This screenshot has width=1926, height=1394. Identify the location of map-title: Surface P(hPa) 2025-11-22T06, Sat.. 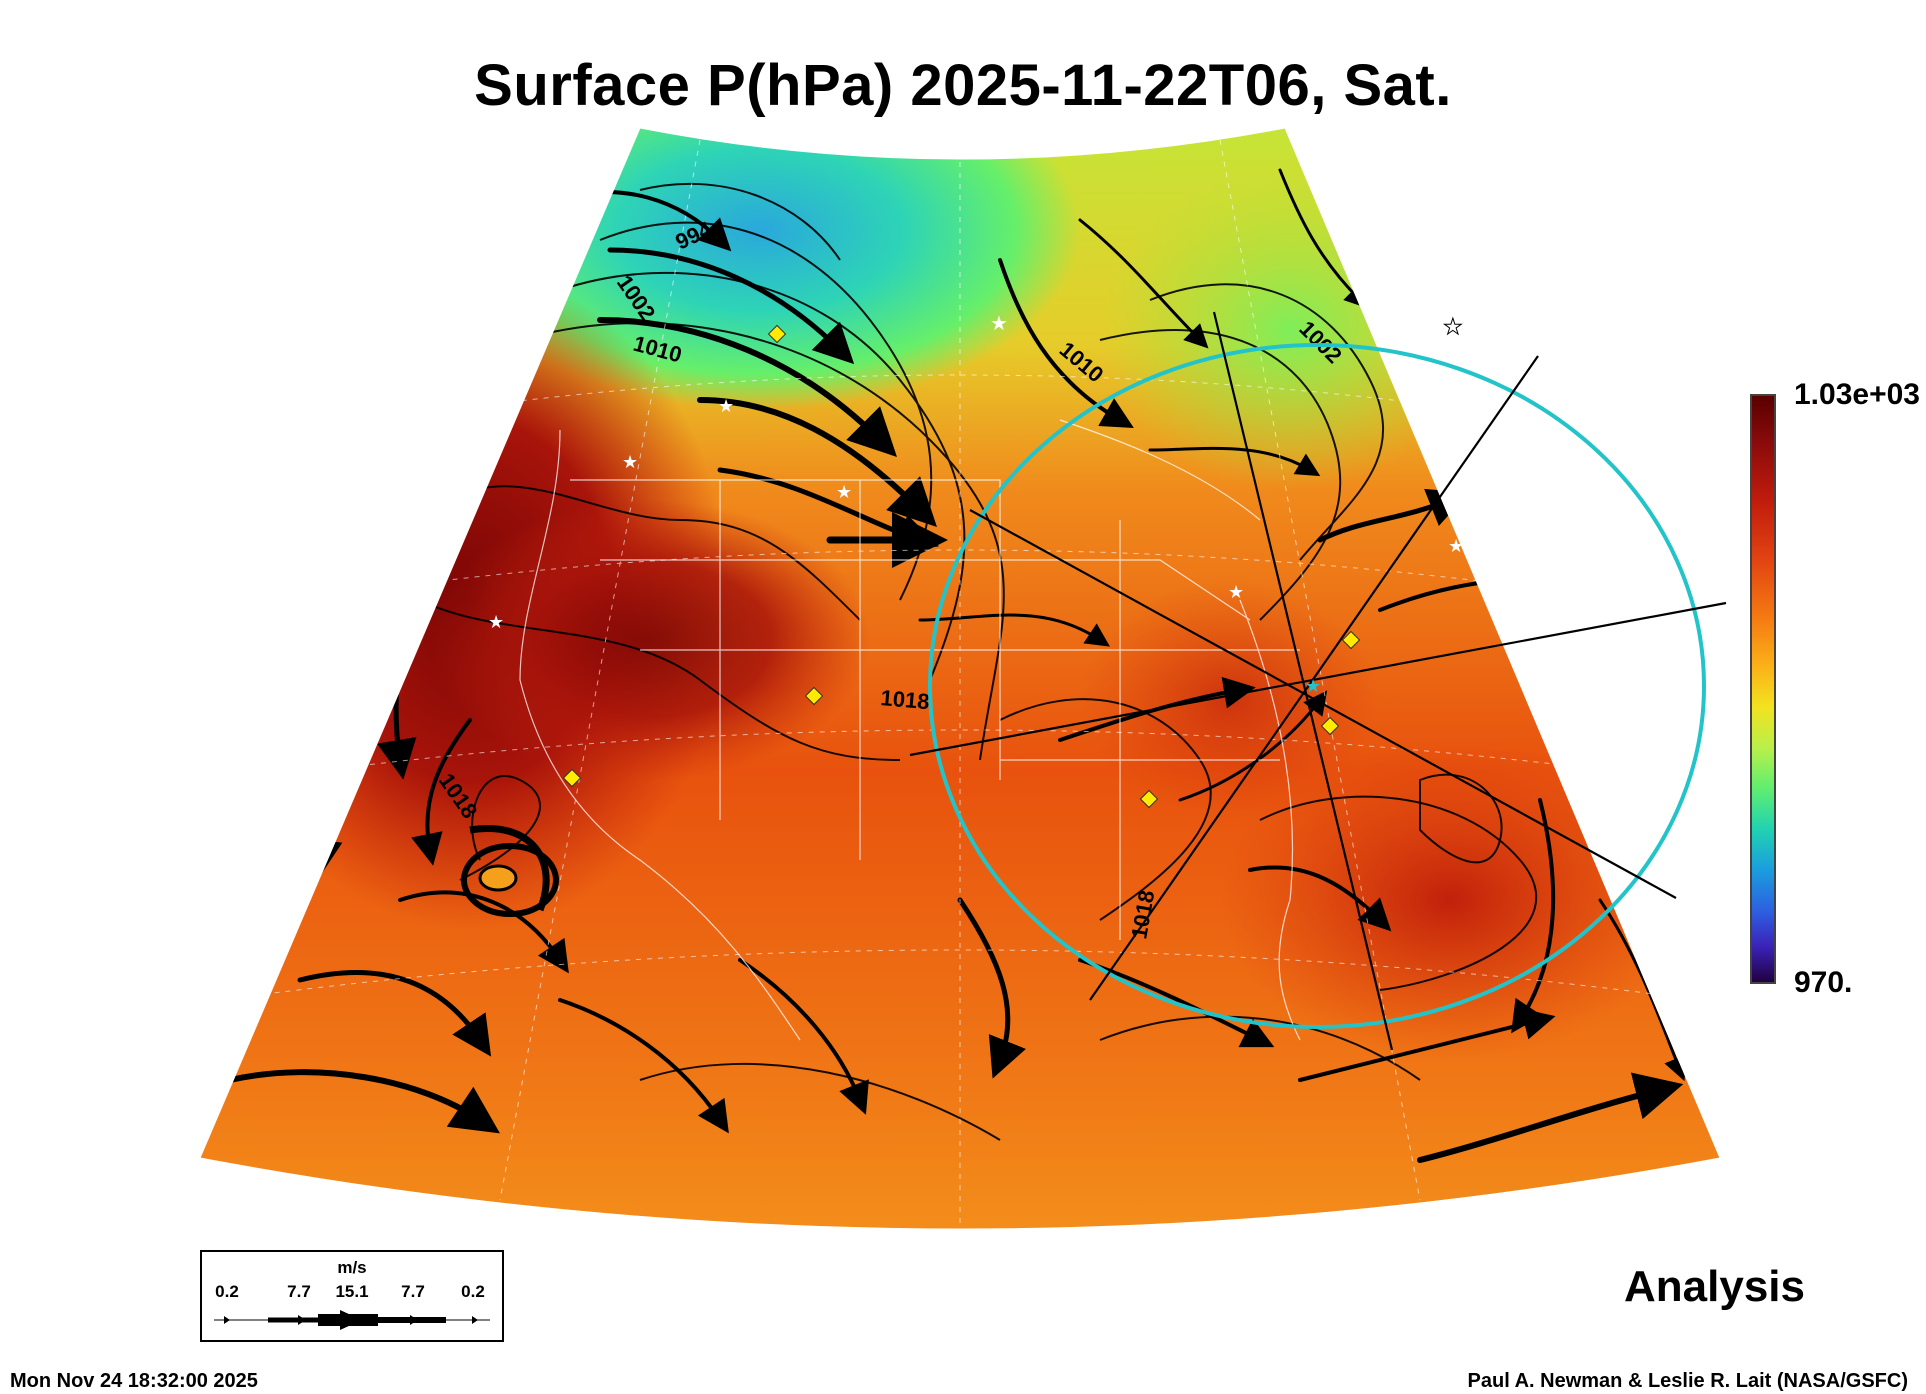
(963, 85).